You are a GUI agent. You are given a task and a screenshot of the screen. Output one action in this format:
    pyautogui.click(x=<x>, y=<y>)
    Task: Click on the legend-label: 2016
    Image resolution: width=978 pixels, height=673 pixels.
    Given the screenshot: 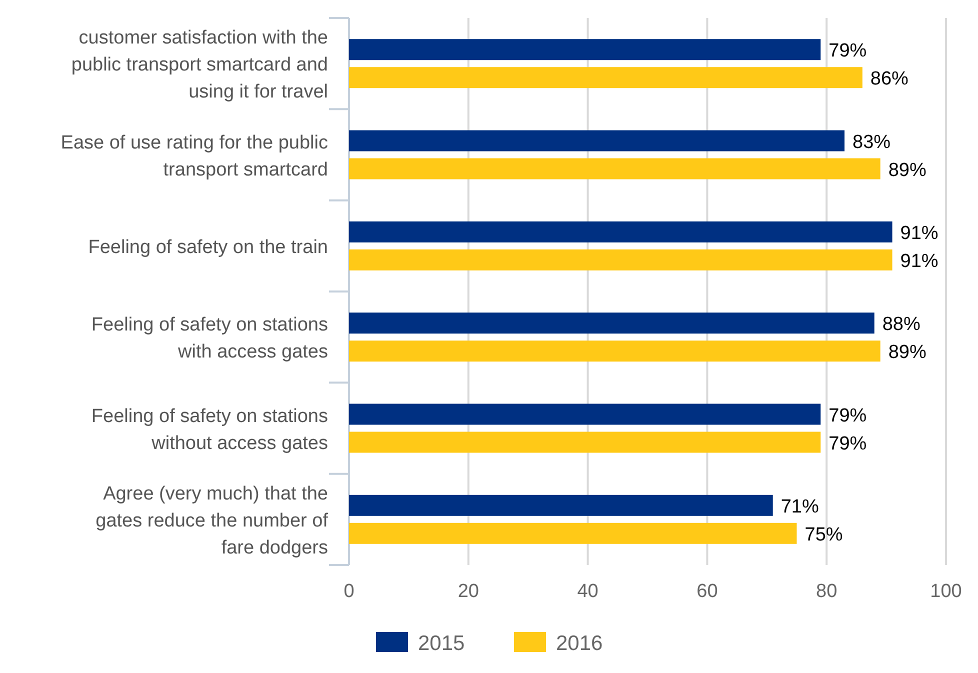 What is the action you would take?
    pyautogui.click(x=579, y=643)
    